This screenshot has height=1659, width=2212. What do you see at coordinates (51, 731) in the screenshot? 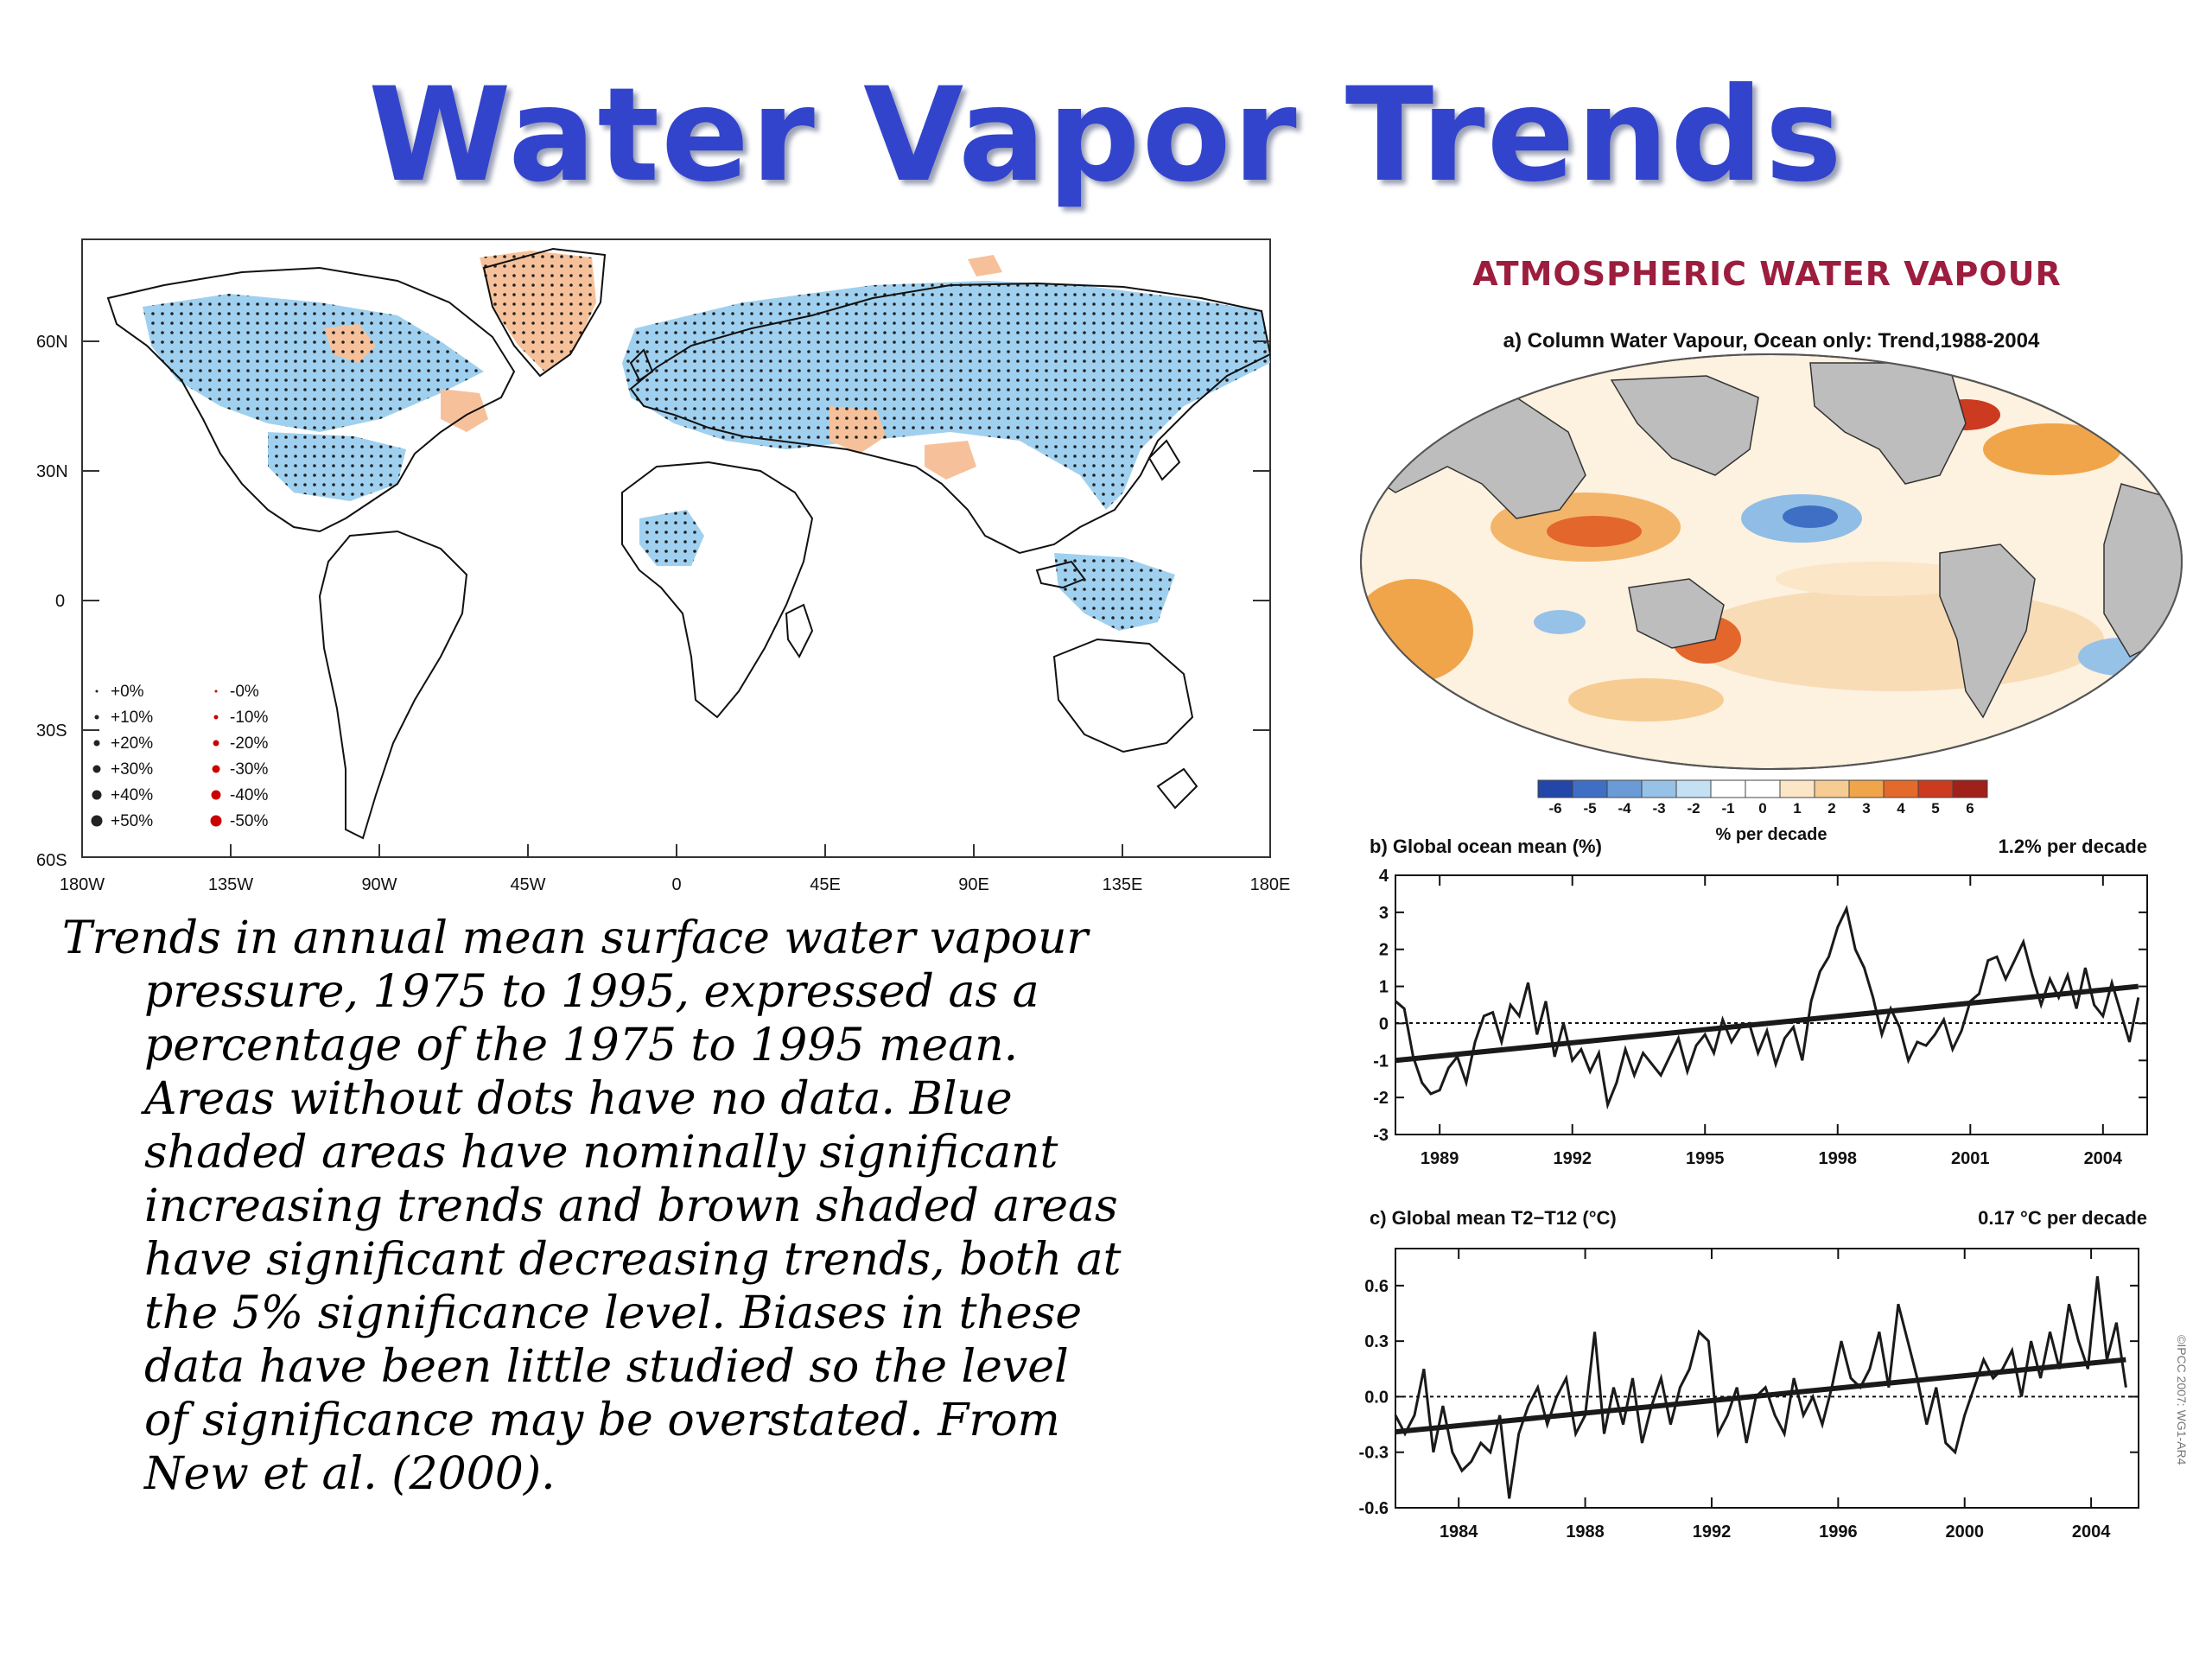
I see `lat-label: 30S` at bounding box center [51, 731].